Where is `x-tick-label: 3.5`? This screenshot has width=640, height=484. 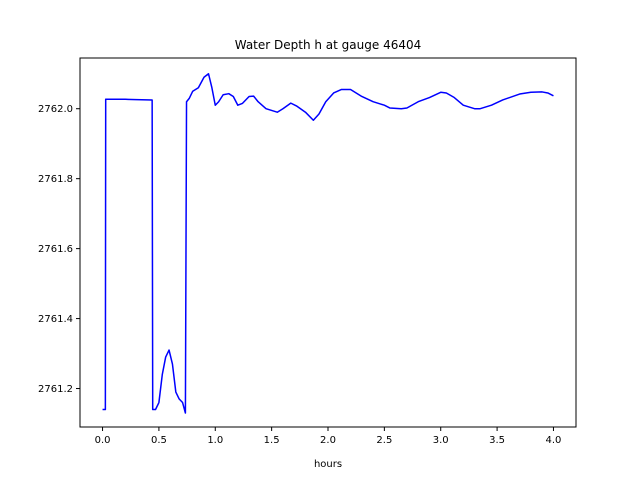 x-tick-label: 3.5 is located at coordinates (497, 440).